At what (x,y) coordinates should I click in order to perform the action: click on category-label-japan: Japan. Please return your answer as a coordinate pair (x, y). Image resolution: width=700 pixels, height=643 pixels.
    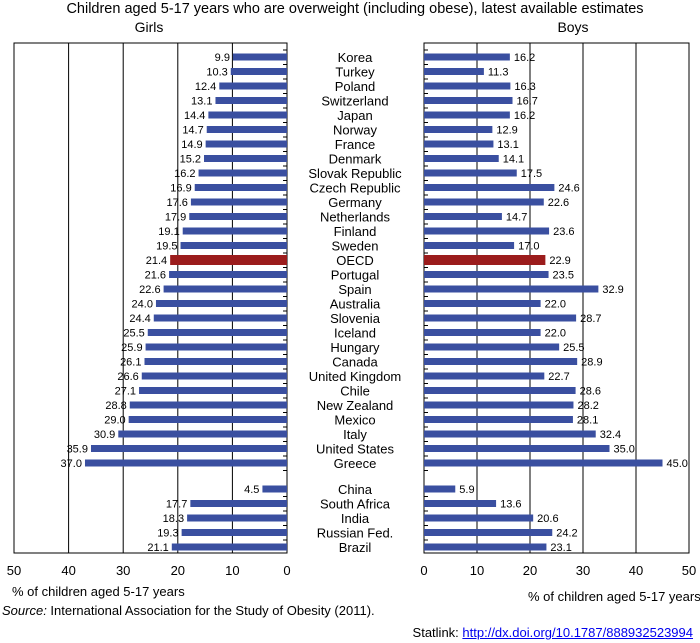
    Looking at the image, I should click on (354, 115).